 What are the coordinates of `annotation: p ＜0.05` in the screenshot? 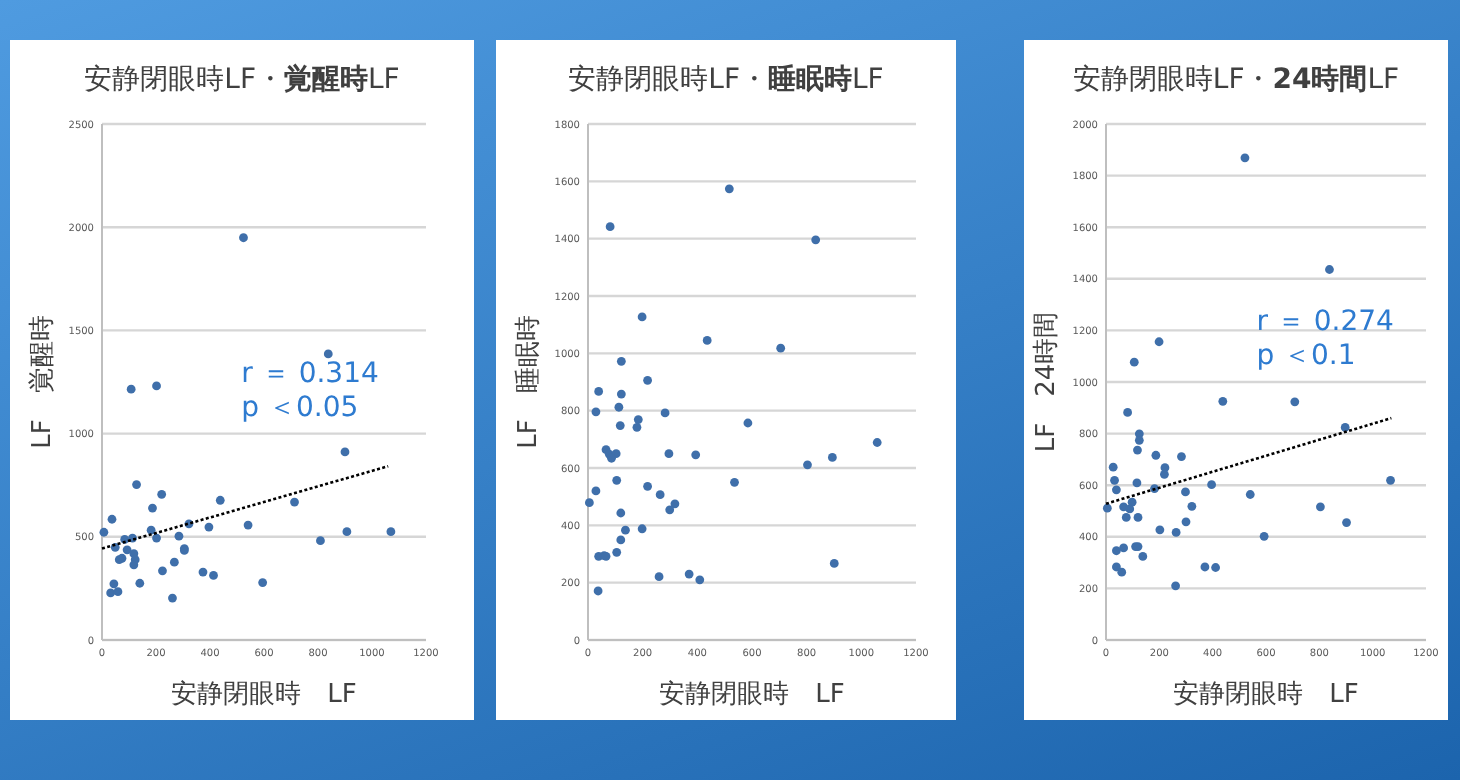 It's located at (300, 408).